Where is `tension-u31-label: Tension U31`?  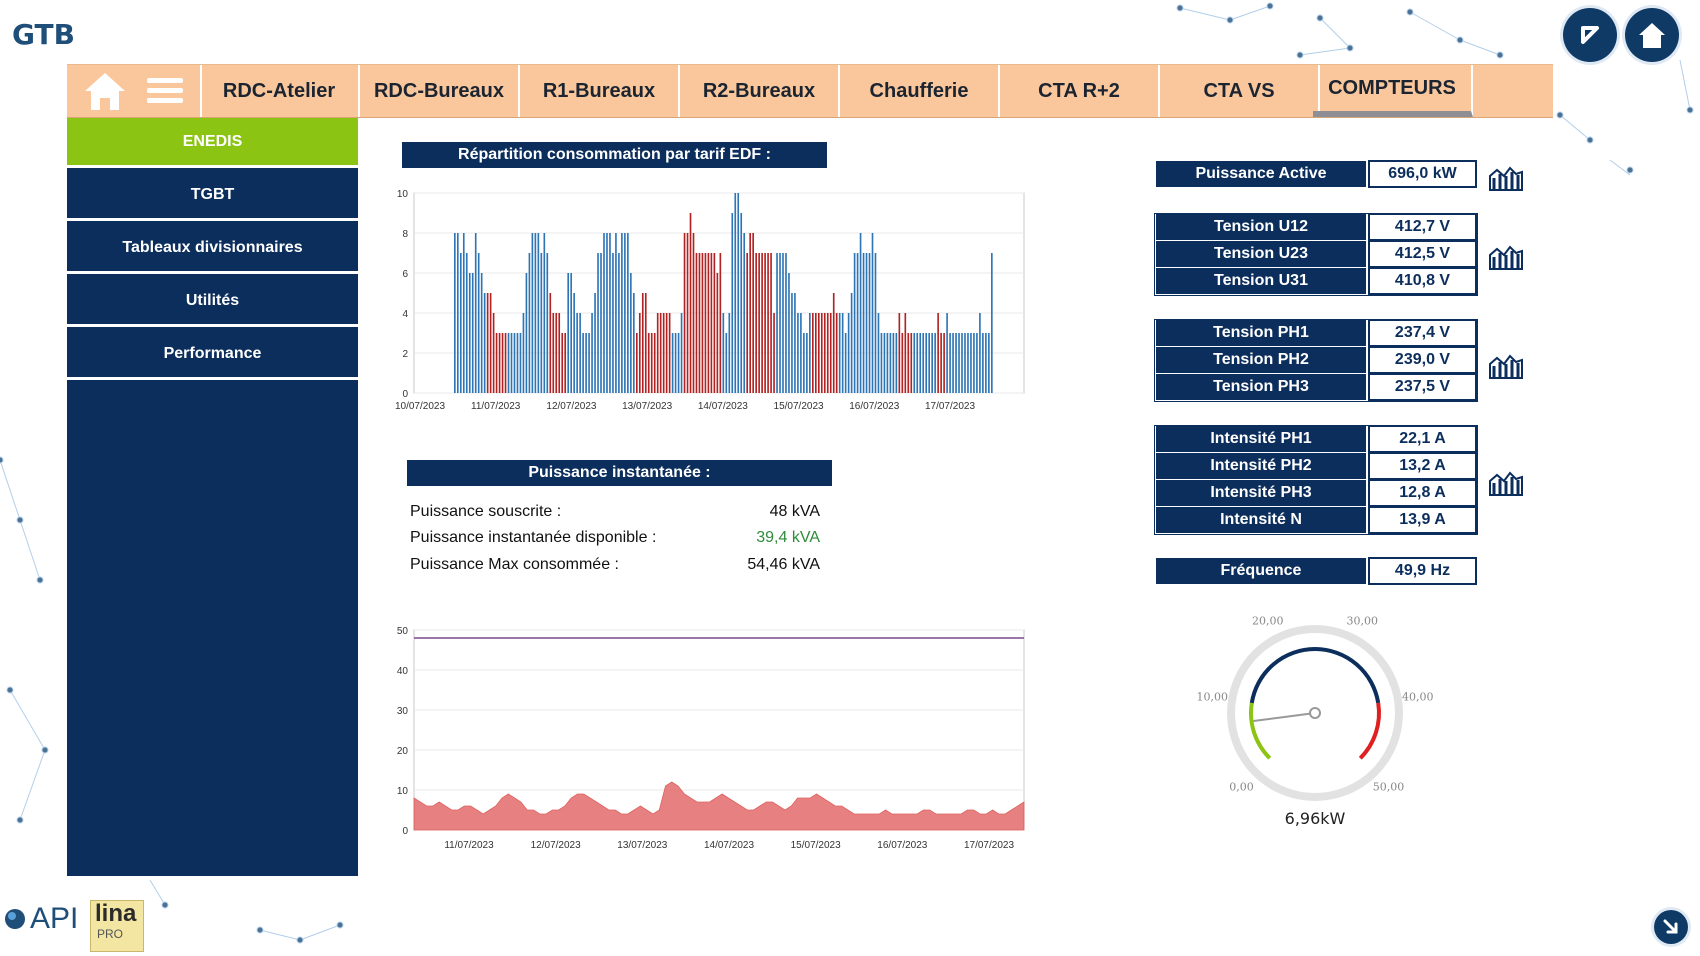 tension-u31-label: Tension U31 is located at coordinates (1261, 281).